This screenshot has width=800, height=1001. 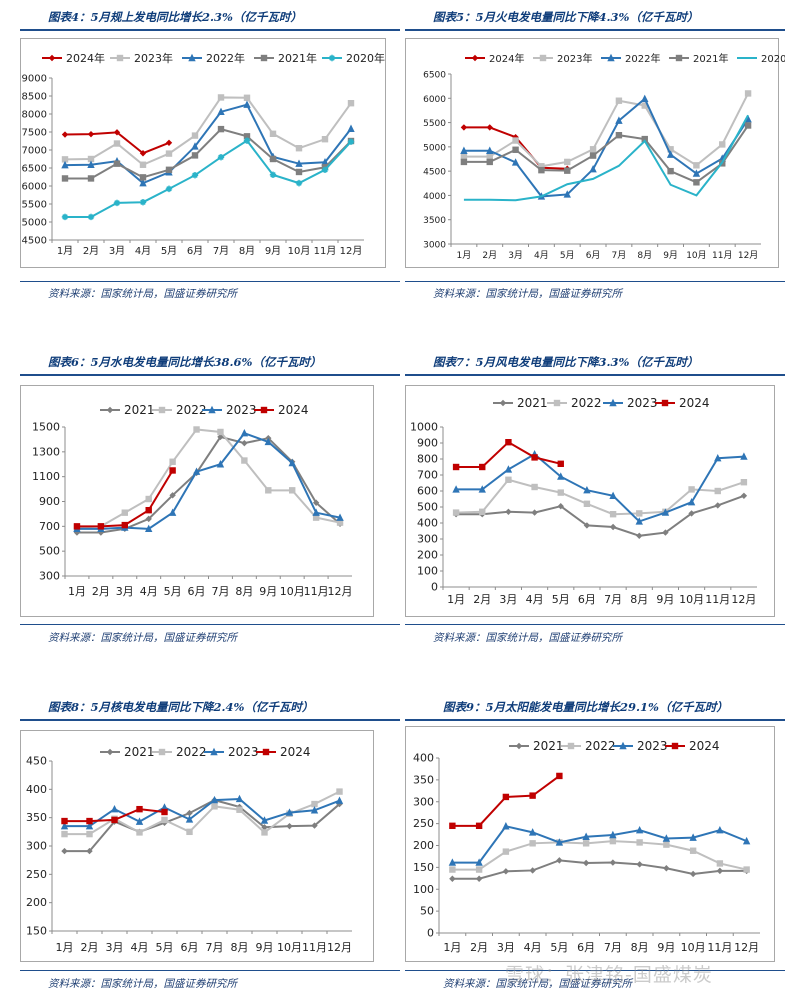 What do you see at coordinates (34, 187) in the screenshot?
I see `y-tick-label: 6000` at bounding box center [34, 187].